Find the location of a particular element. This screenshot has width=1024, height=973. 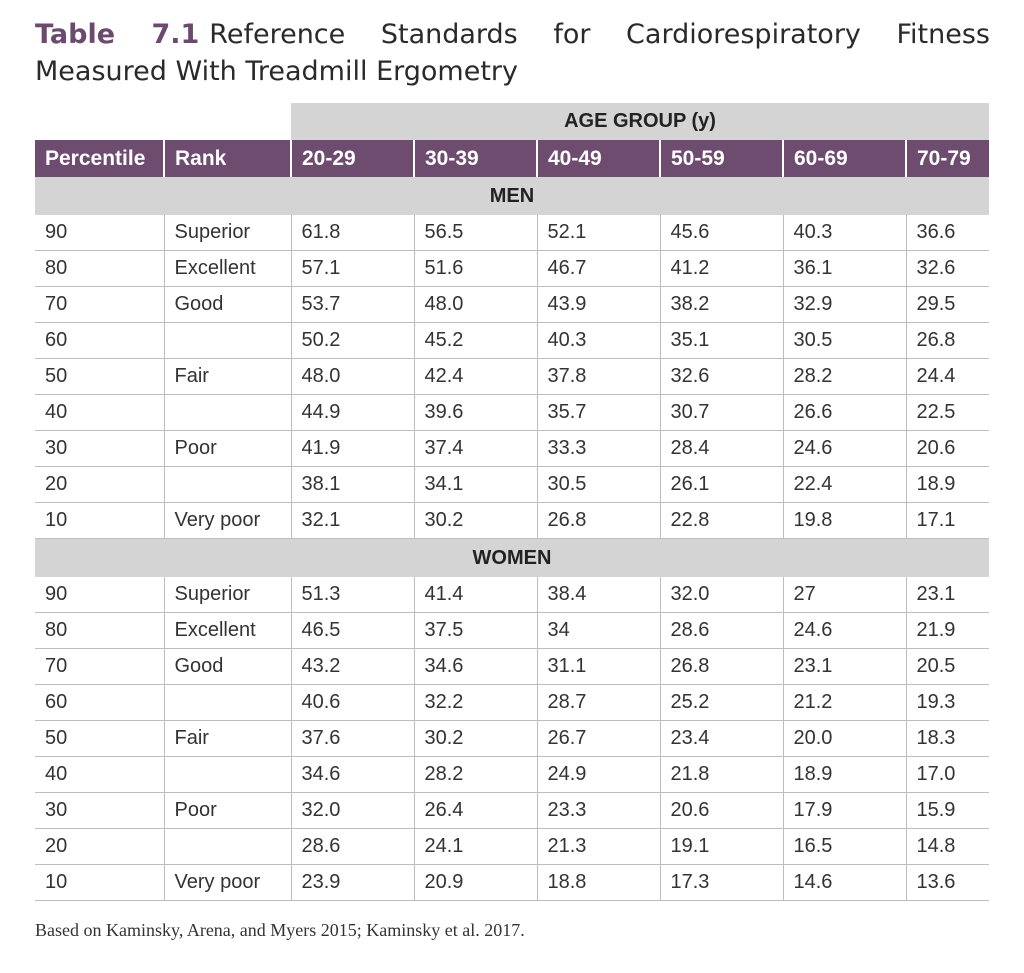

value-cell: 21.2 is located at coordinates (844, 702).